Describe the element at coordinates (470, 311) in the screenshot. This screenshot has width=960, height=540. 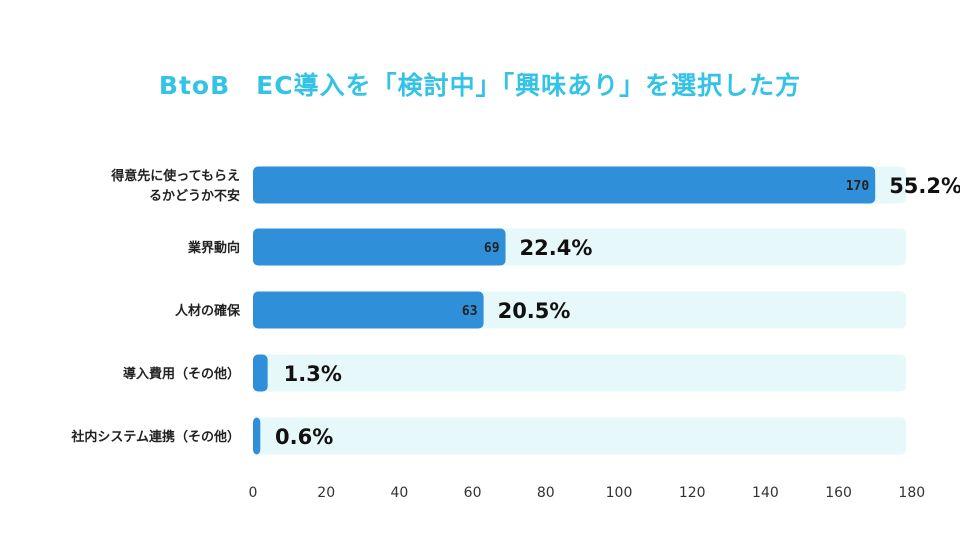
I see `data-value-label: 63` at that location.